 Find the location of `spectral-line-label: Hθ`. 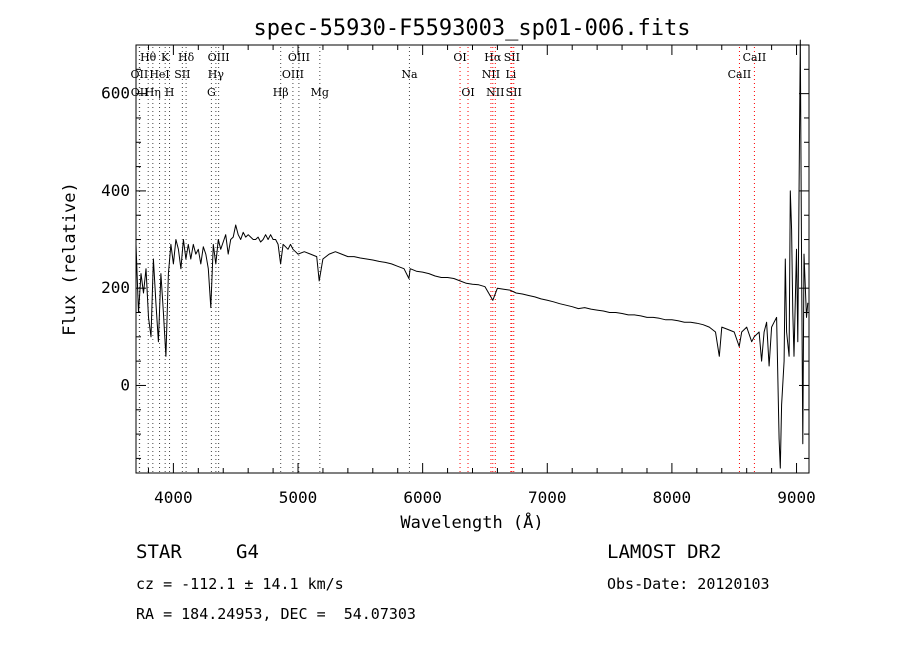

spectral-line-label: Hθ is located at coordinates (148, 57).